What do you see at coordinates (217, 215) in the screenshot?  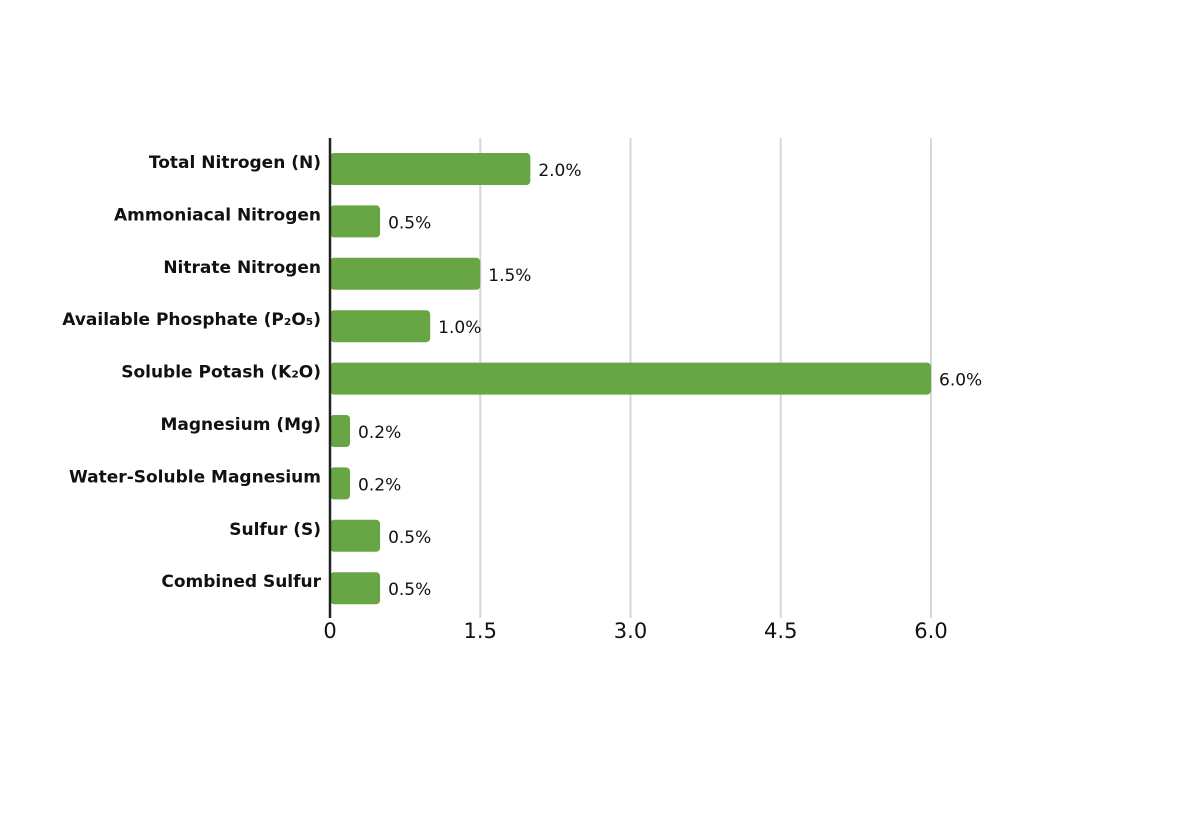 I see `y-tick-label: Ammoniacal Nitrogen` at bounding box center [217, 215].